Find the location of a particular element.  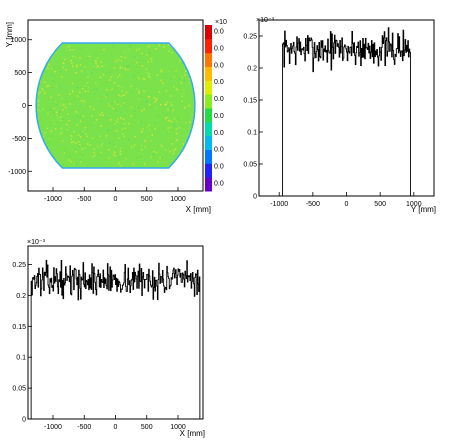

colorbar-exponent: ×10 is located at coordinates (221, 22).